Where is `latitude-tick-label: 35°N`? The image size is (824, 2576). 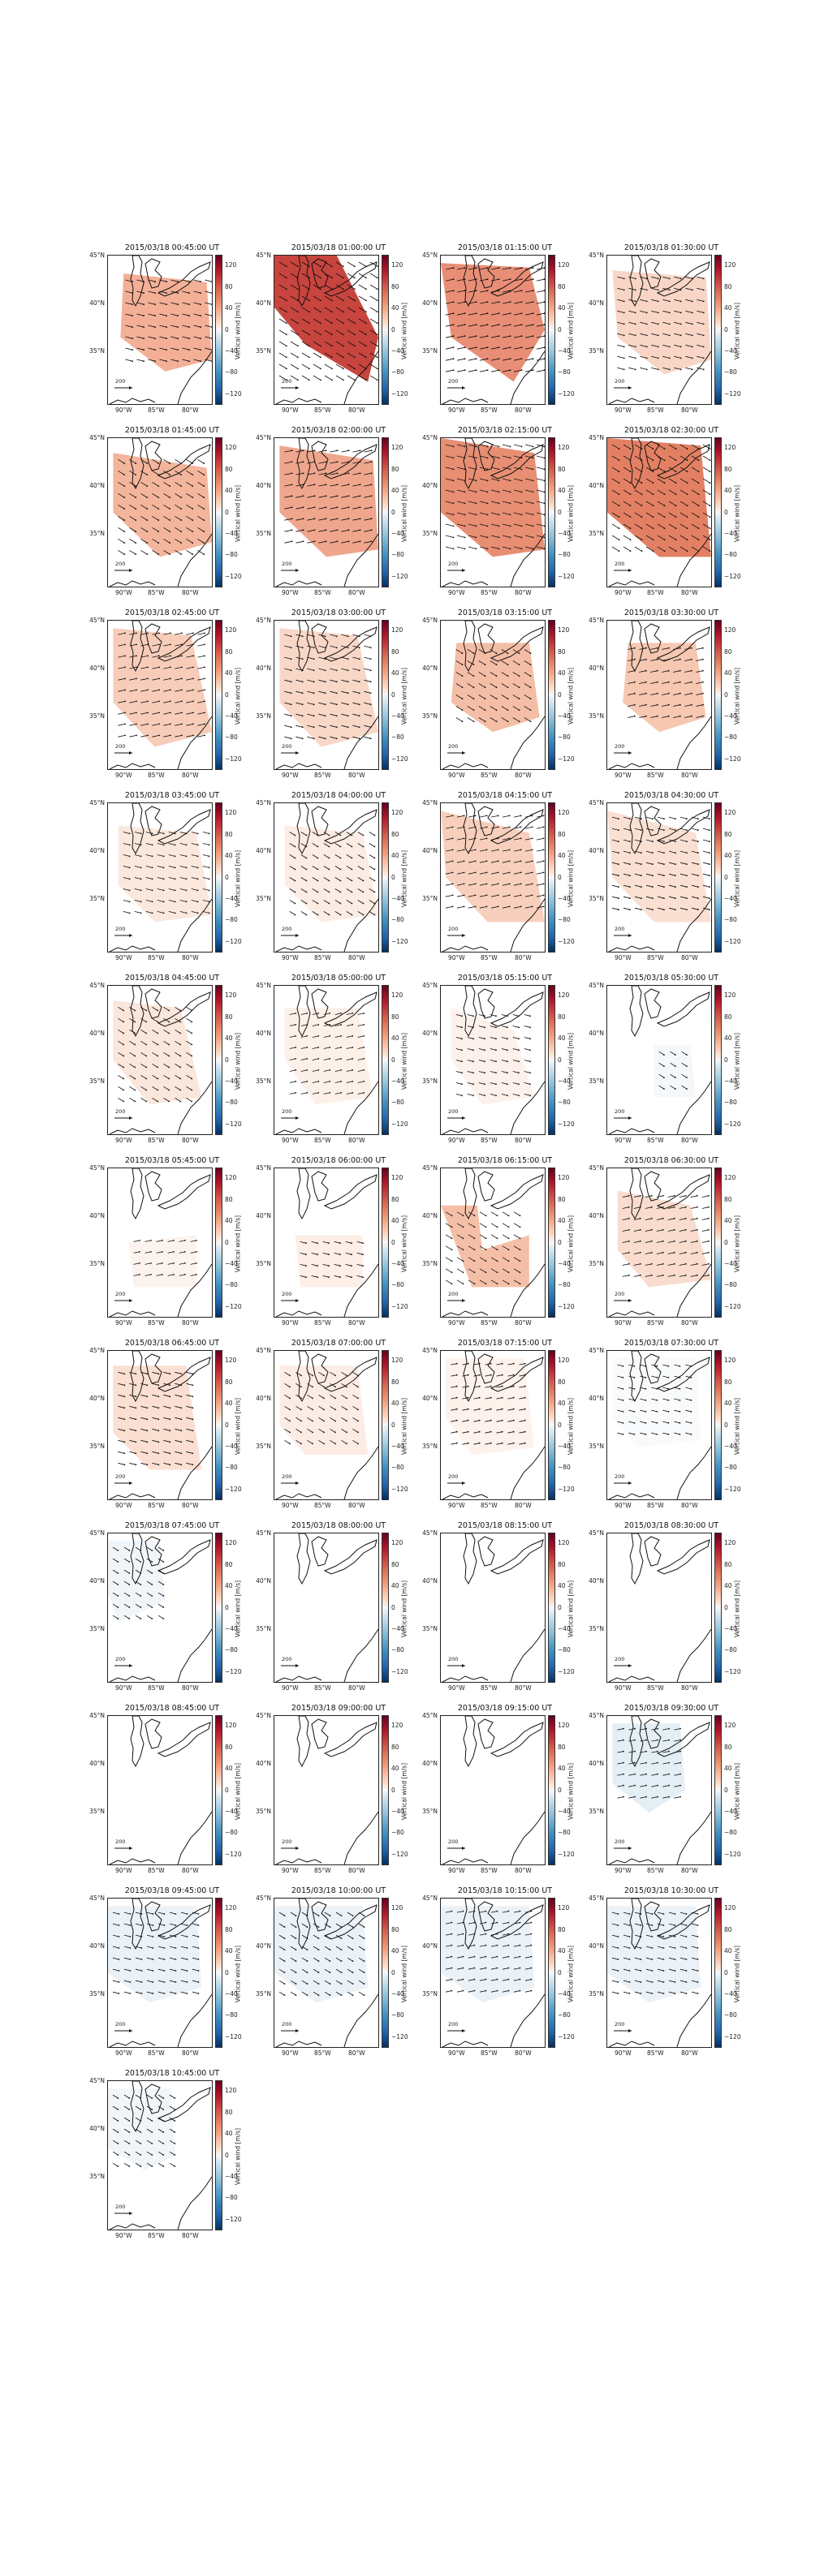
latitude-tick-label: 35°N is located at coordinates (263, 533).